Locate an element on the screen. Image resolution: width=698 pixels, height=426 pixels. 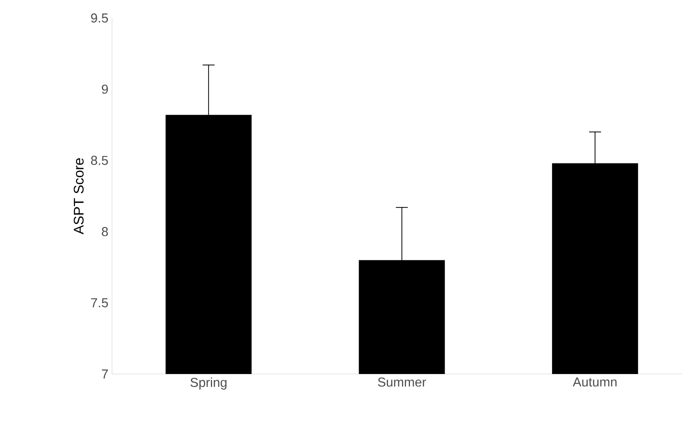
x-tick-label: Summer is located at coordinates (402, 382).